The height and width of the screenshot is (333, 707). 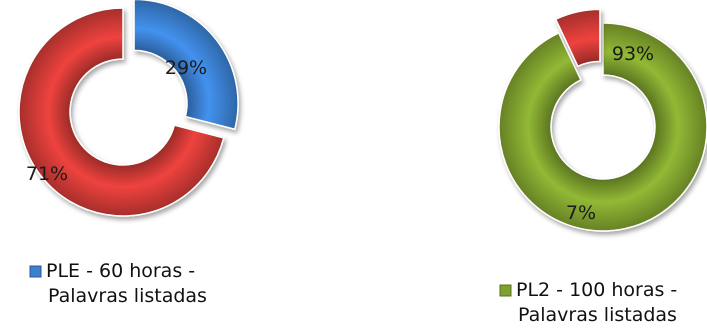 What do you see at coordinates (596, 290) in the screenshot?
I see `legend-label-line1: PL2 - 100 horas -` at bounding box center [596, 290].